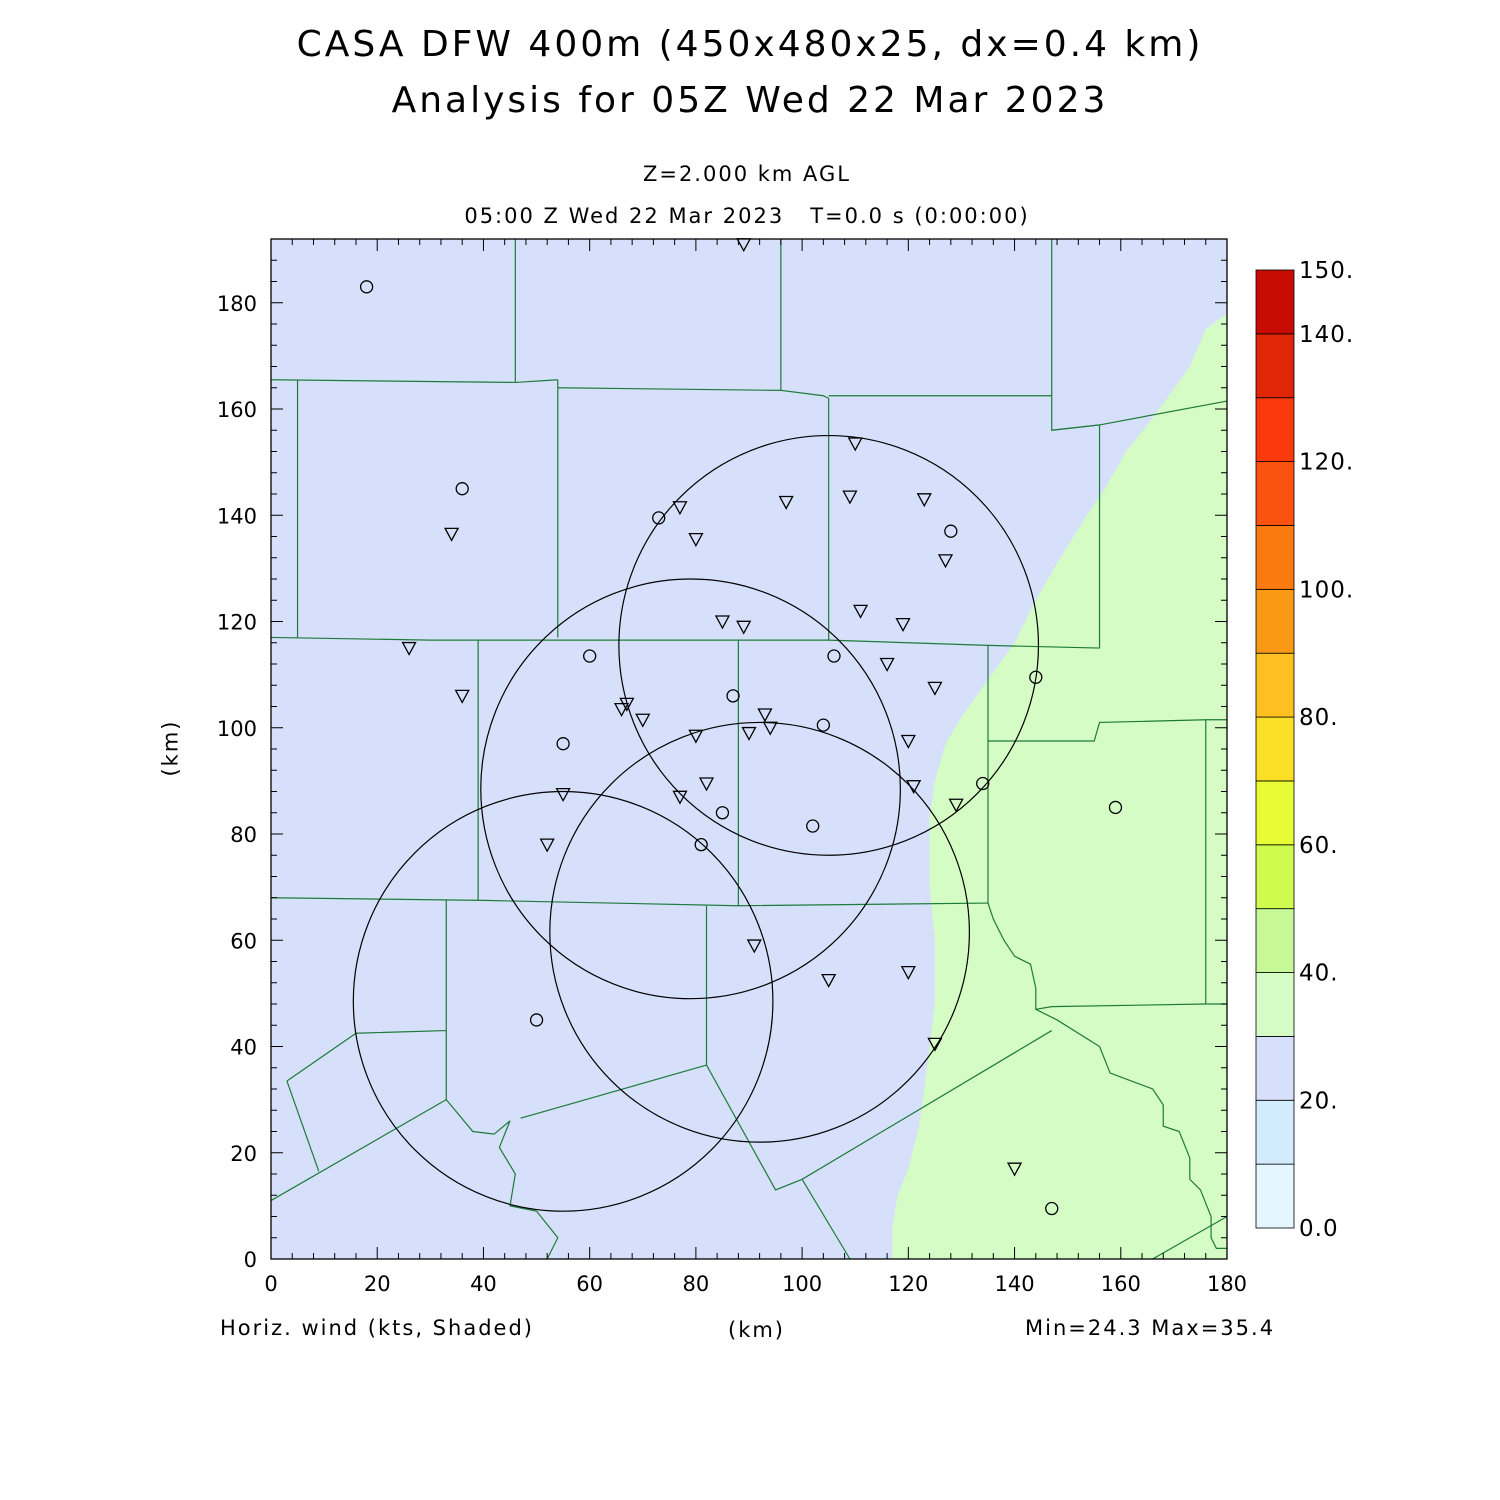  I want to click on colorbar-label: 80., so click(1319, 718).